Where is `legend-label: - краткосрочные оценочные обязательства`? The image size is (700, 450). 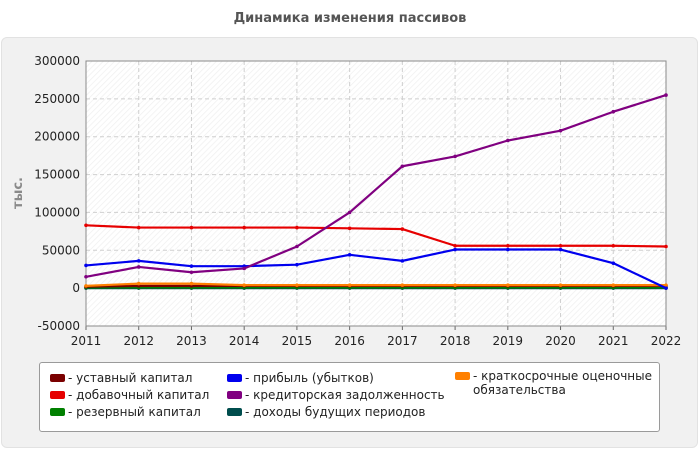
legend-label: - краткосрочные оценочные обязательства is located at coordinates (562, 383).